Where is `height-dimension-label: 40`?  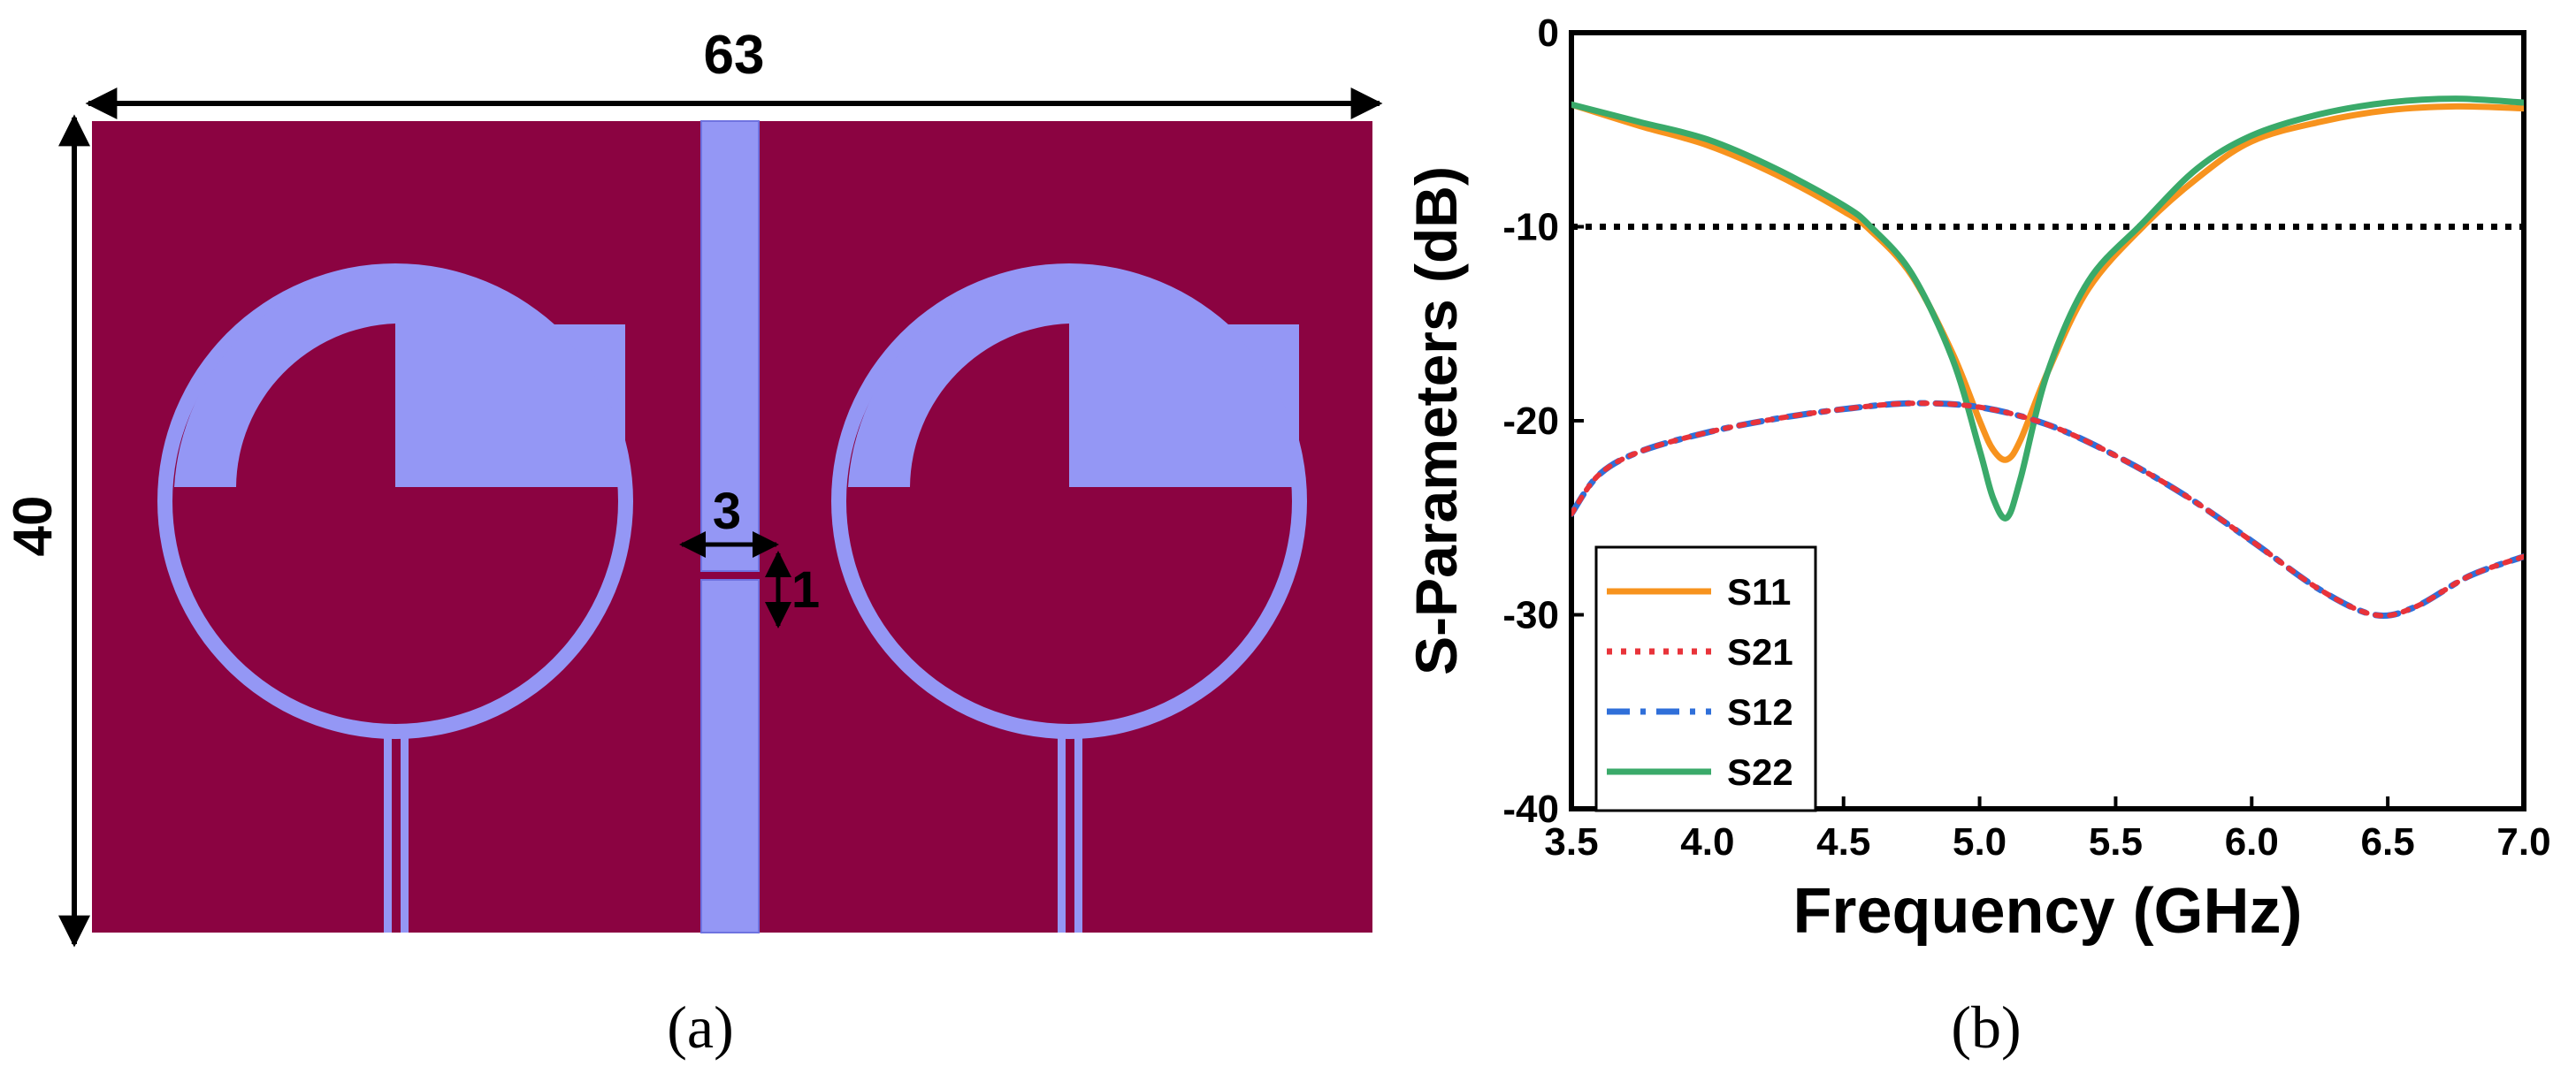 height-dimension-label: 40 is located at coordinates (33, 526).